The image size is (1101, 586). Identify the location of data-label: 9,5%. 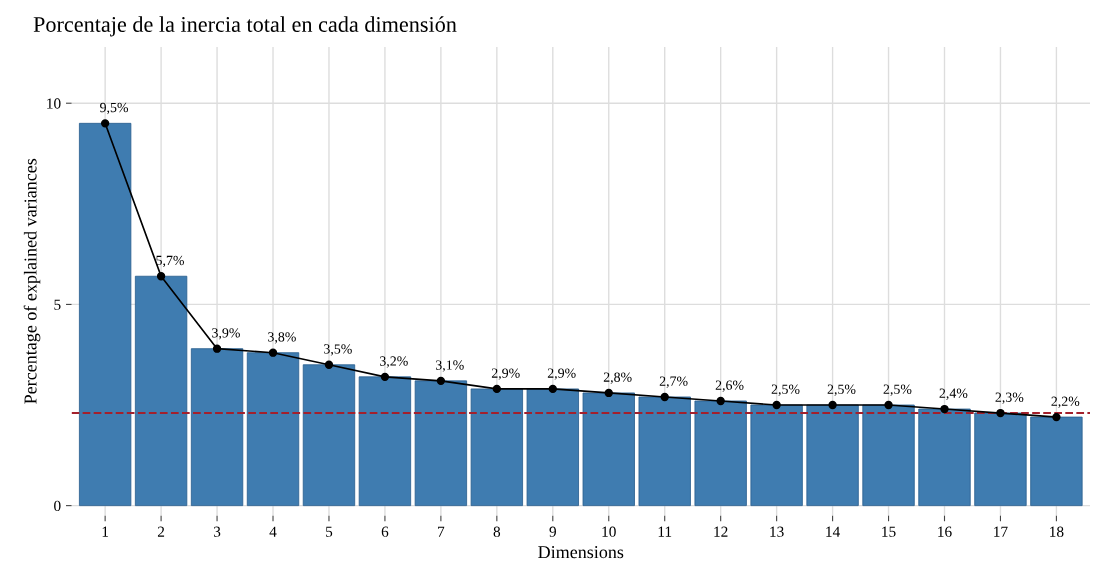
(114, 108).